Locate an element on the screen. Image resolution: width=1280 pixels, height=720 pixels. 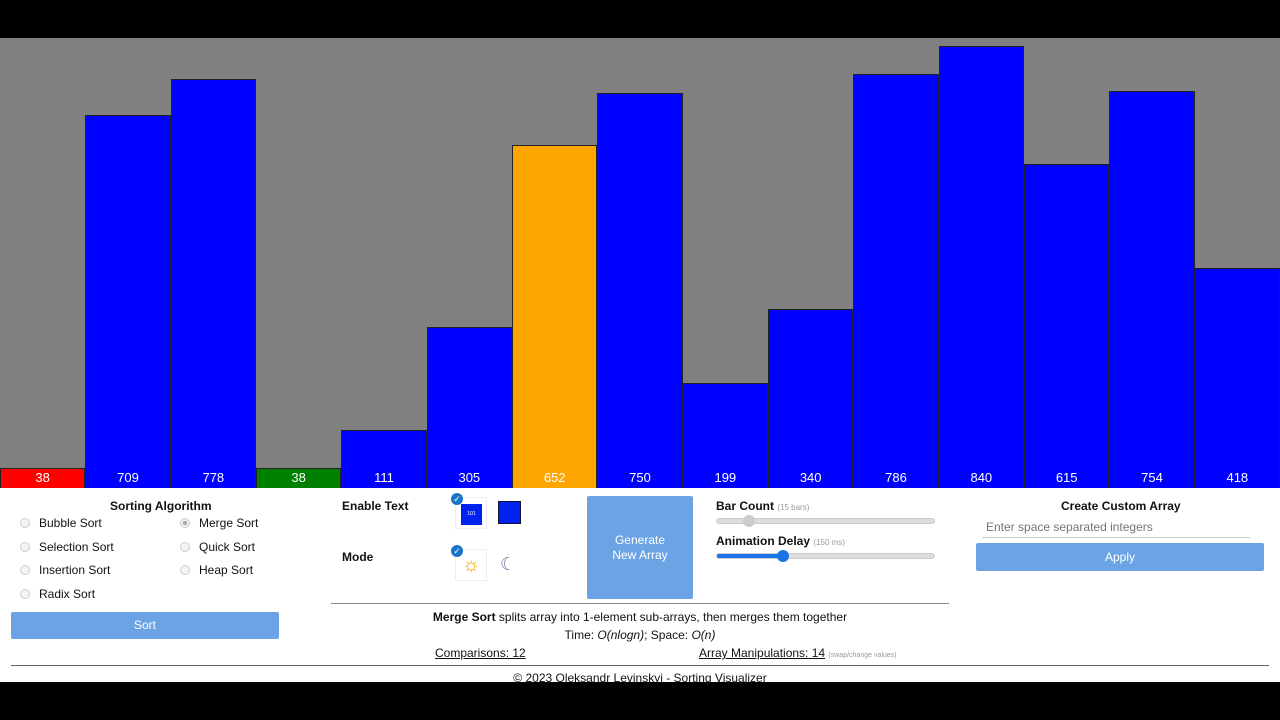
algorithm-heading: Sorting Algorithm is located at coordinates (161, 506).